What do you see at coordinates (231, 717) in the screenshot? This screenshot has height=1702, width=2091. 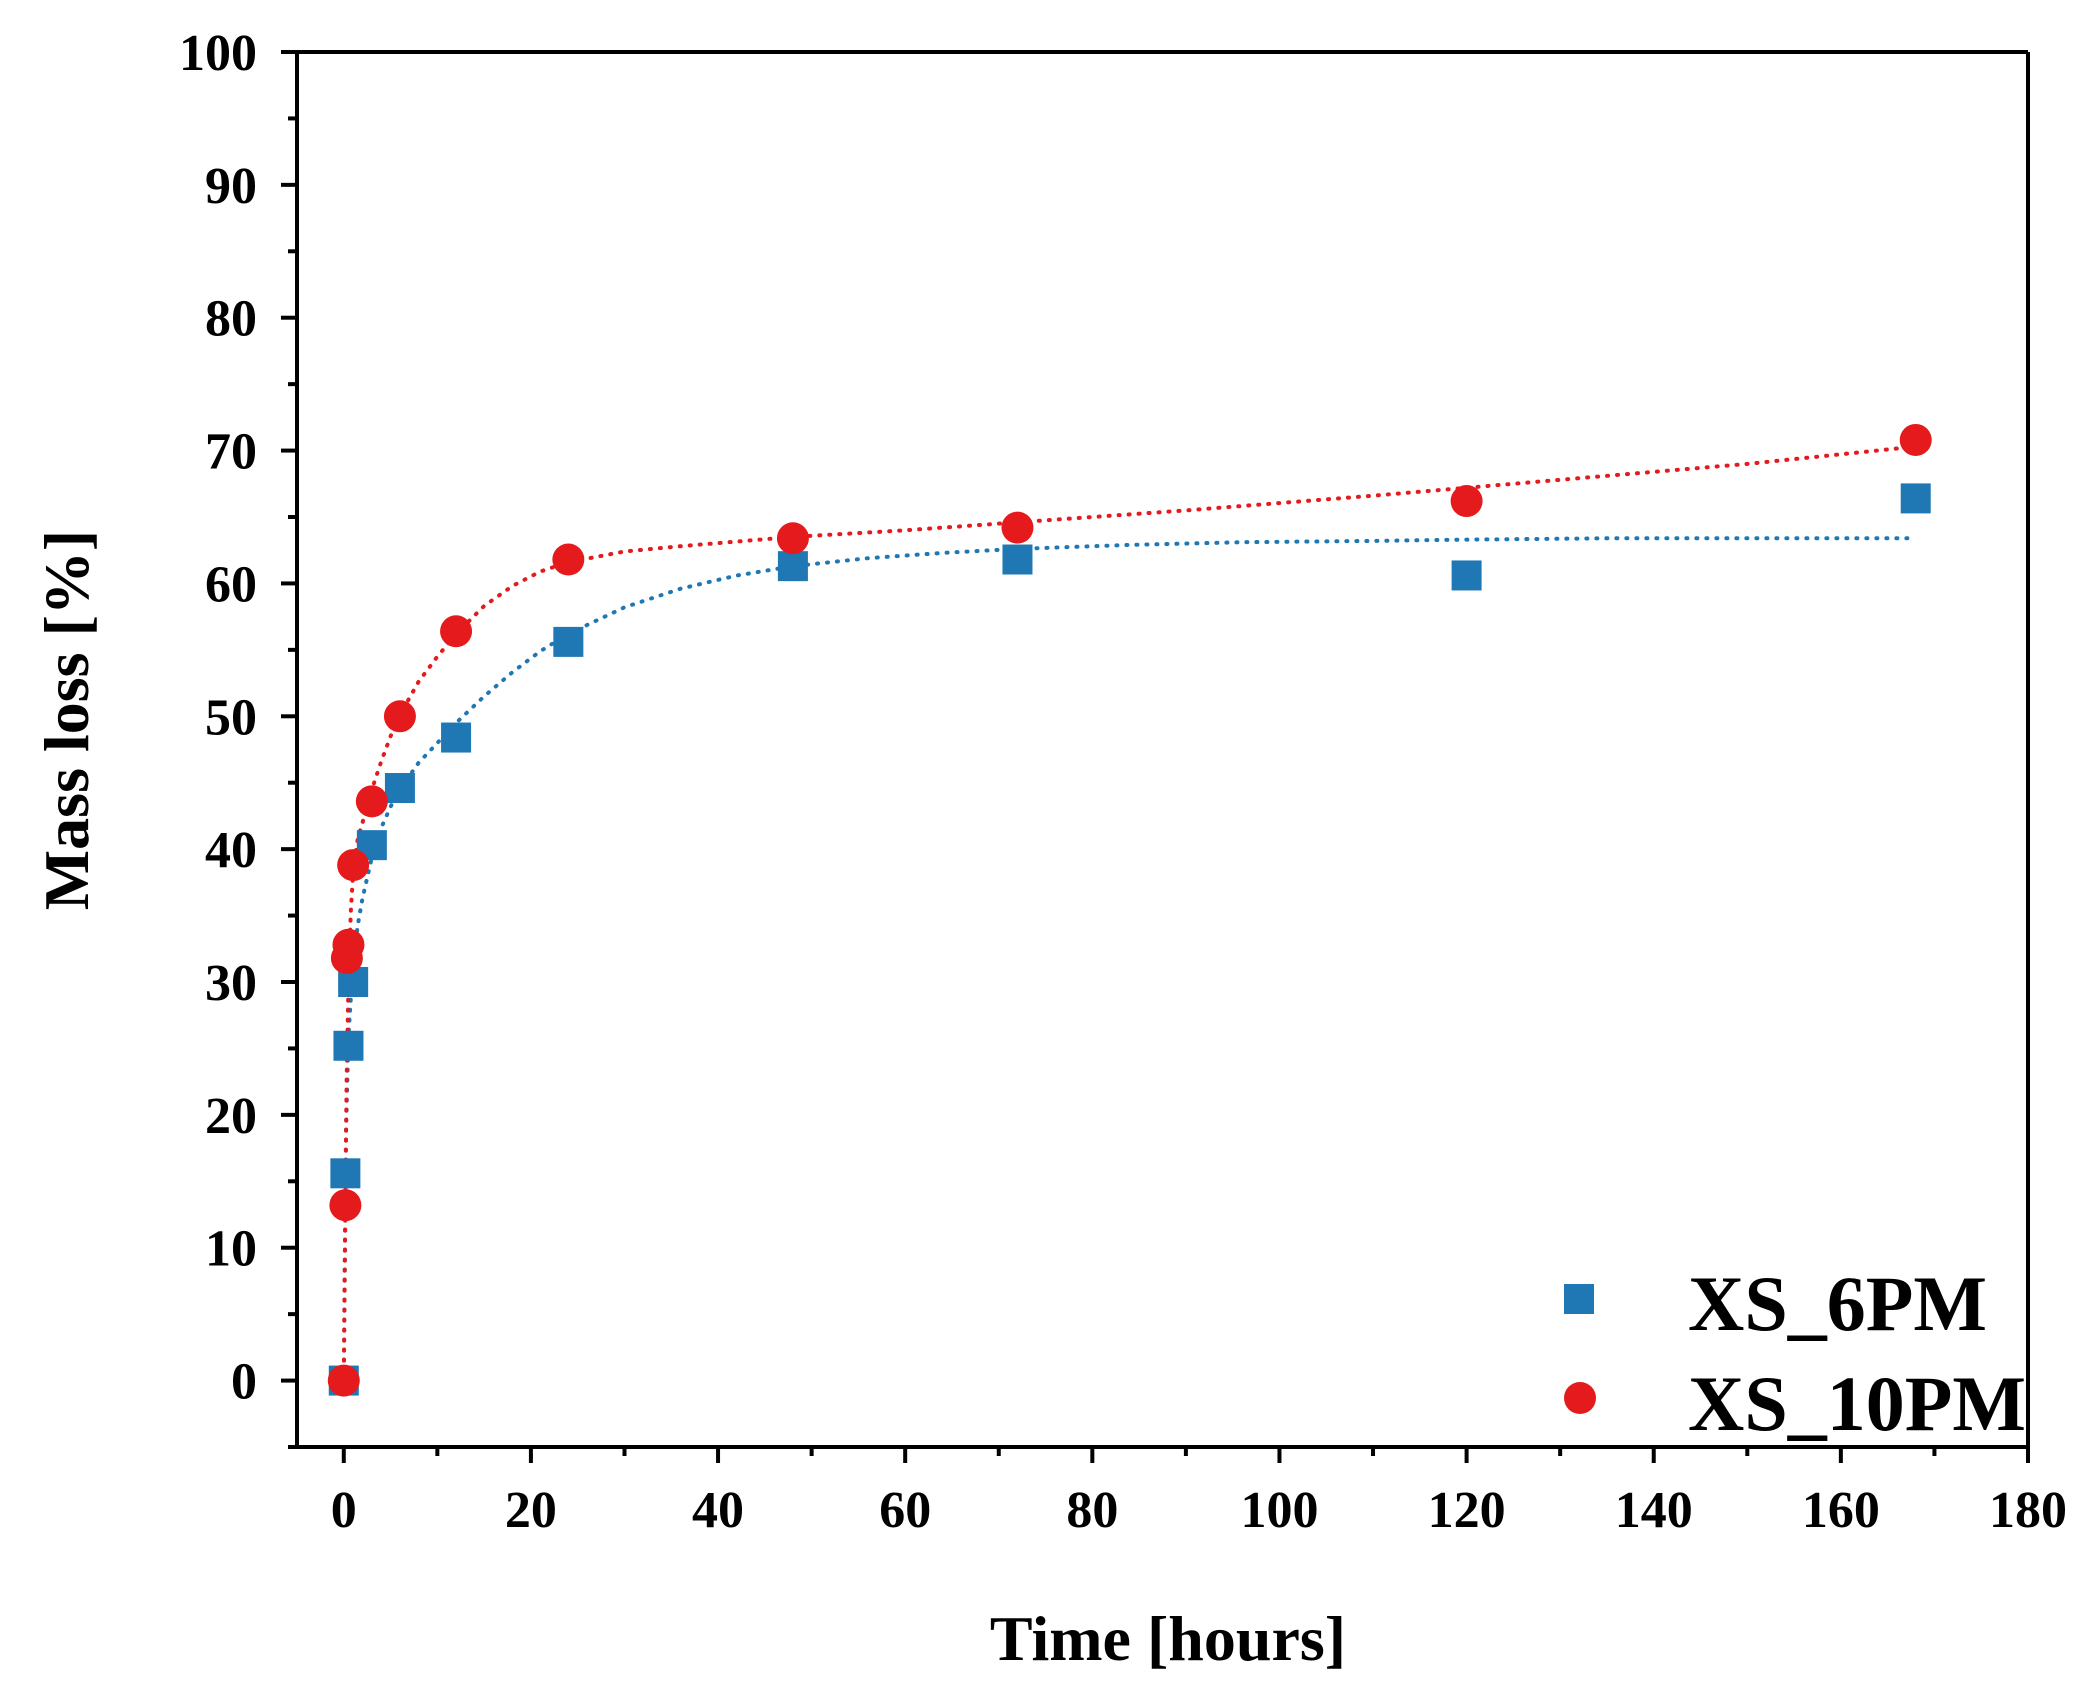 I see `y-tick-label: 50` at bounding box center [231, 717].